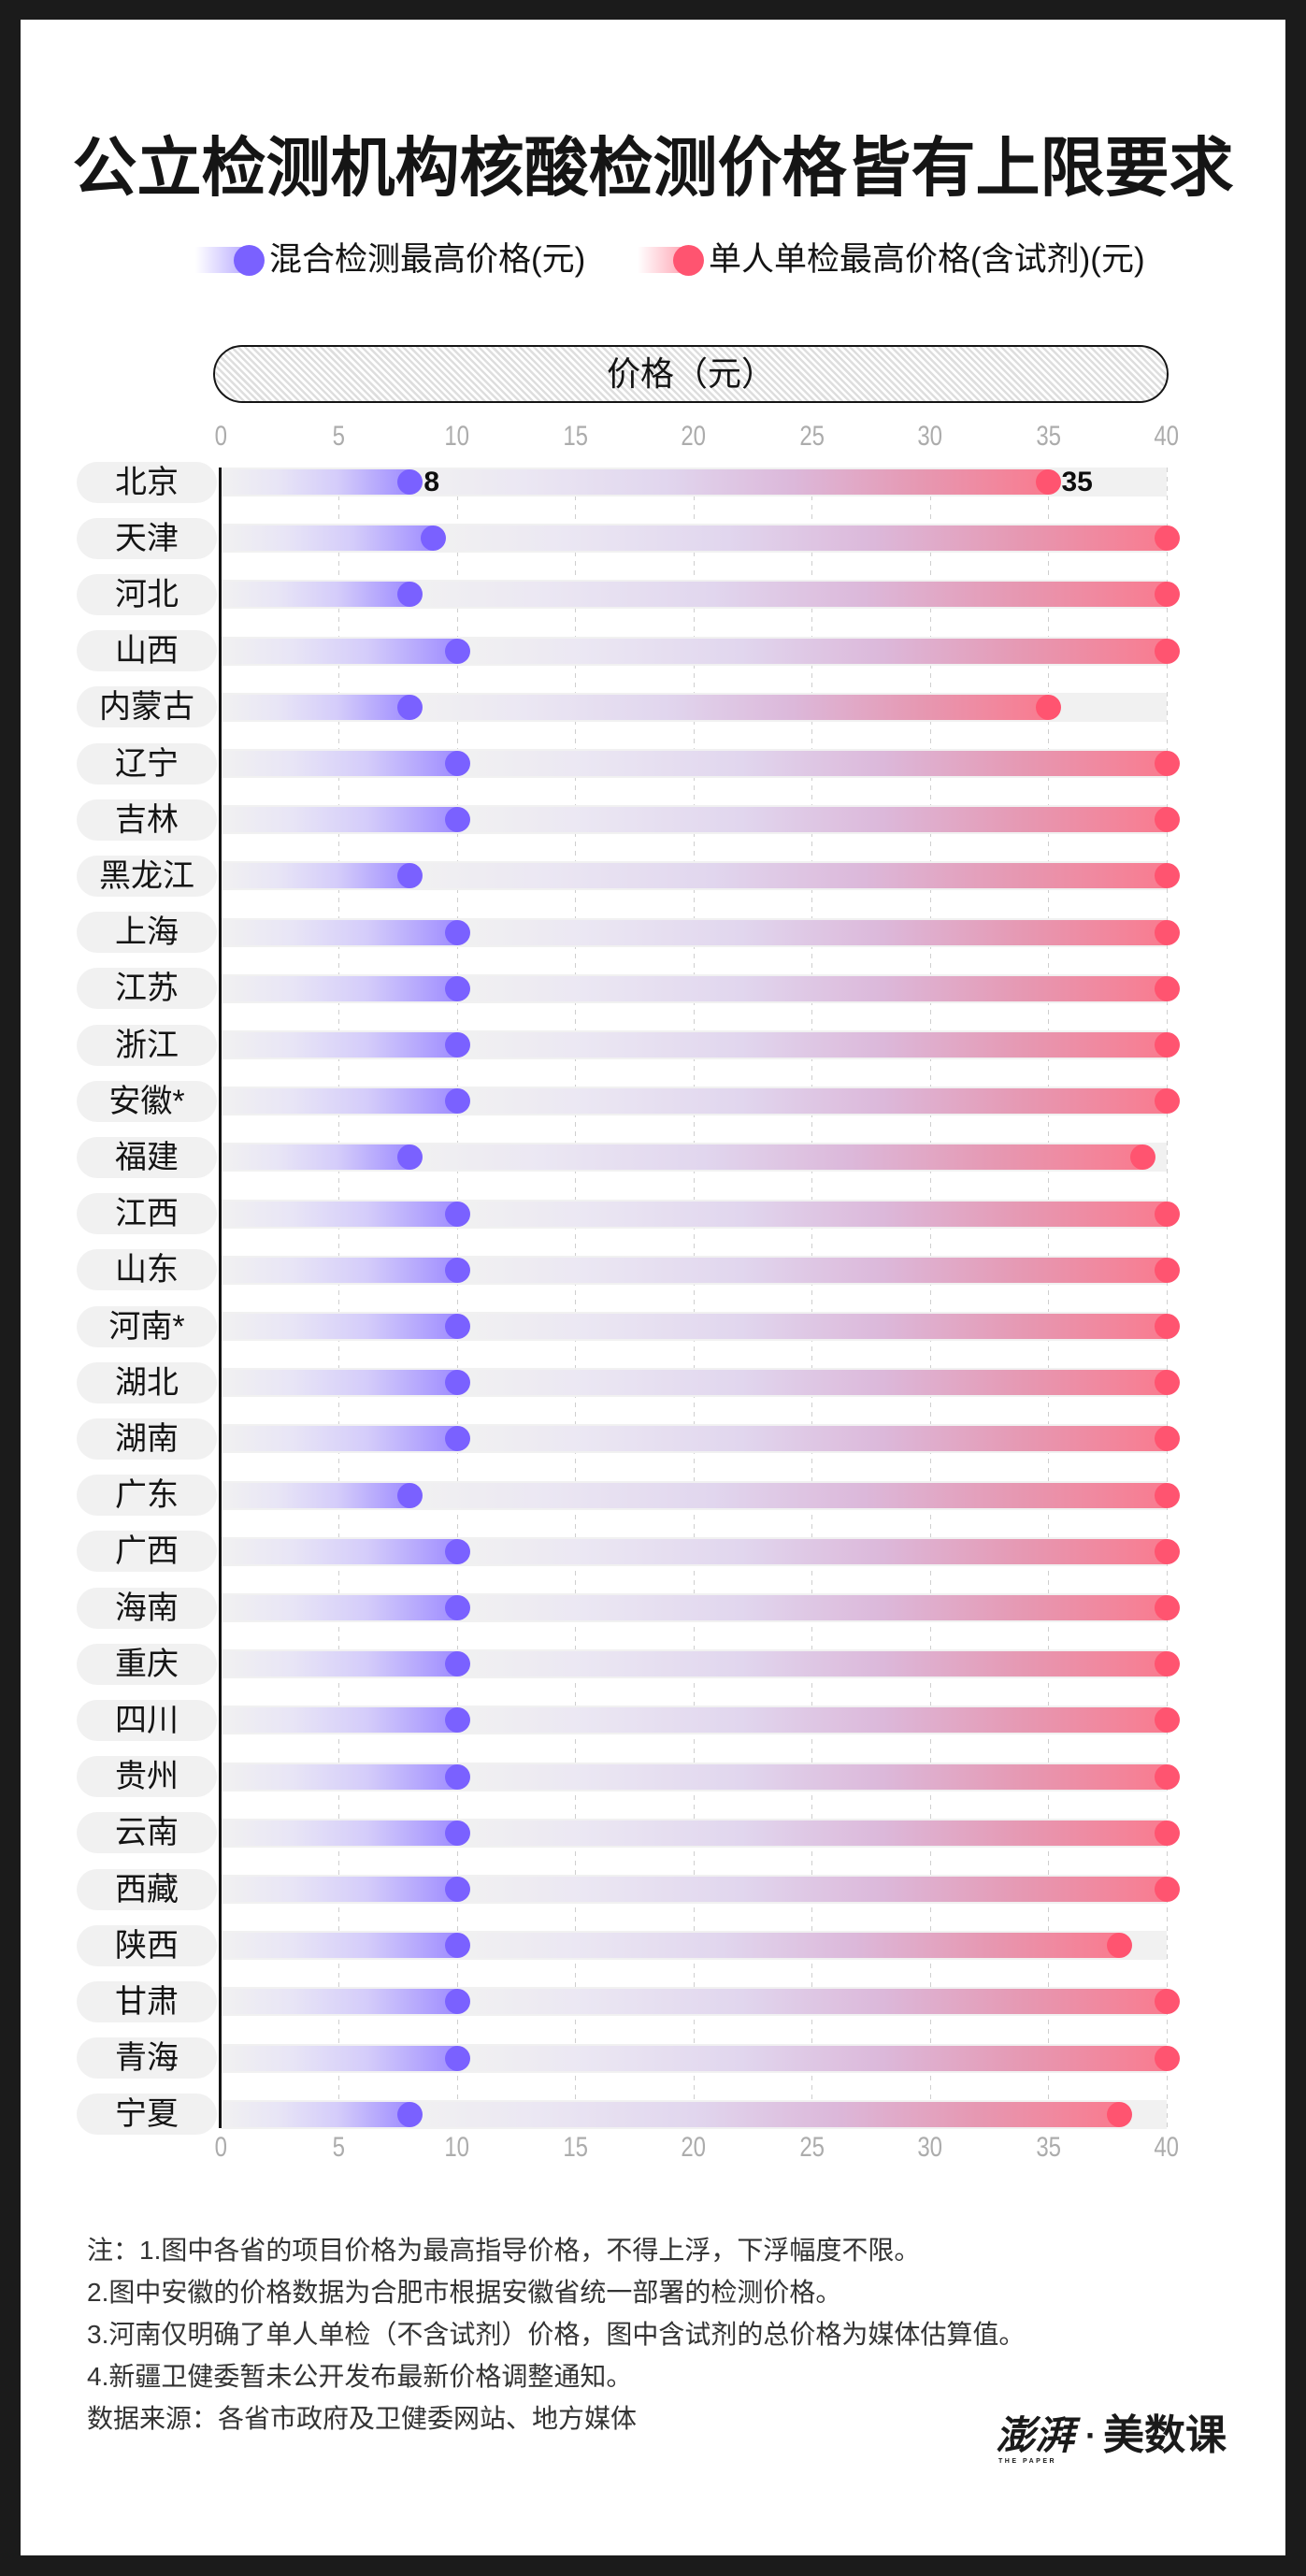 The width and height of the screenshot is (1306, 2576). Describe the element at coordinates (691, 374) in the screenshot. I see `axis-title-pill: 价格（元）` at that location.